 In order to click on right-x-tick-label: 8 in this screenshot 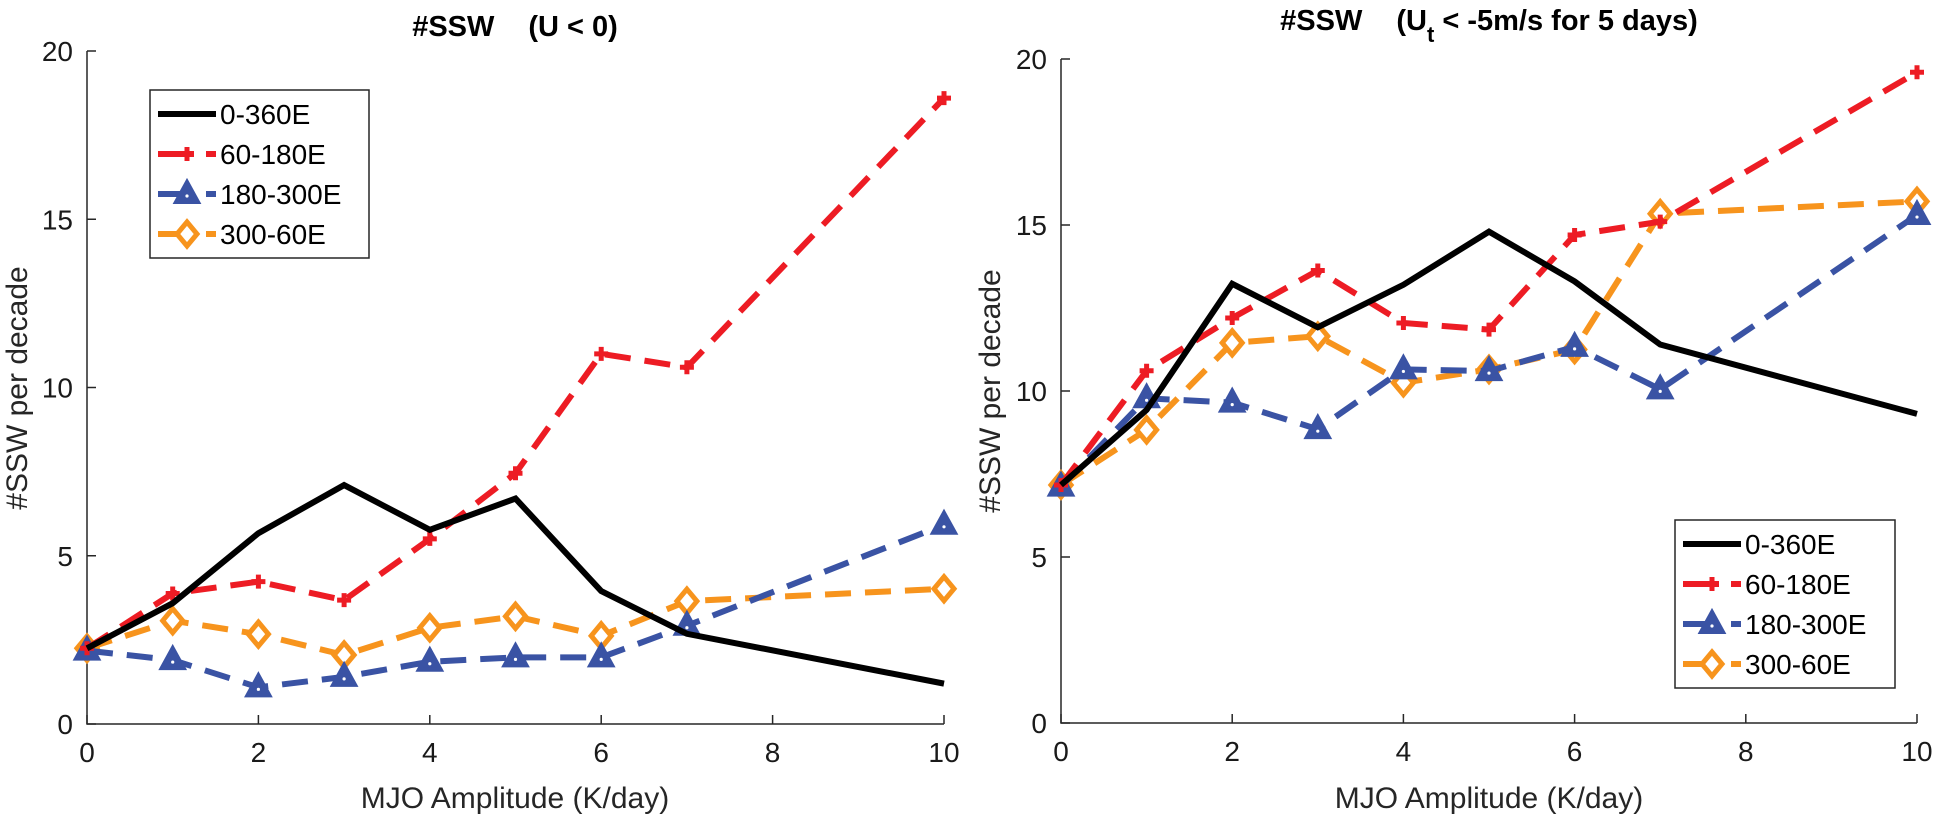, I will do `click(1746, 751)`.